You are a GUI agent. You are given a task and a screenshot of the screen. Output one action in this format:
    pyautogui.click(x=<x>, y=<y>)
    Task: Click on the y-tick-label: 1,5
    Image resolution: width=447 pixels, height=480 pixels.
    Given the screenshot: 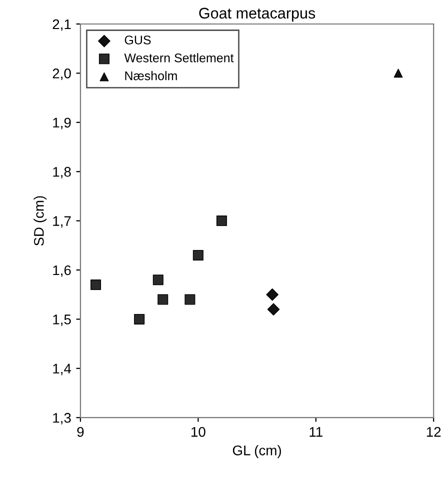 What is the action you would take?
    pyautogui.click(x=62, y=320)
    